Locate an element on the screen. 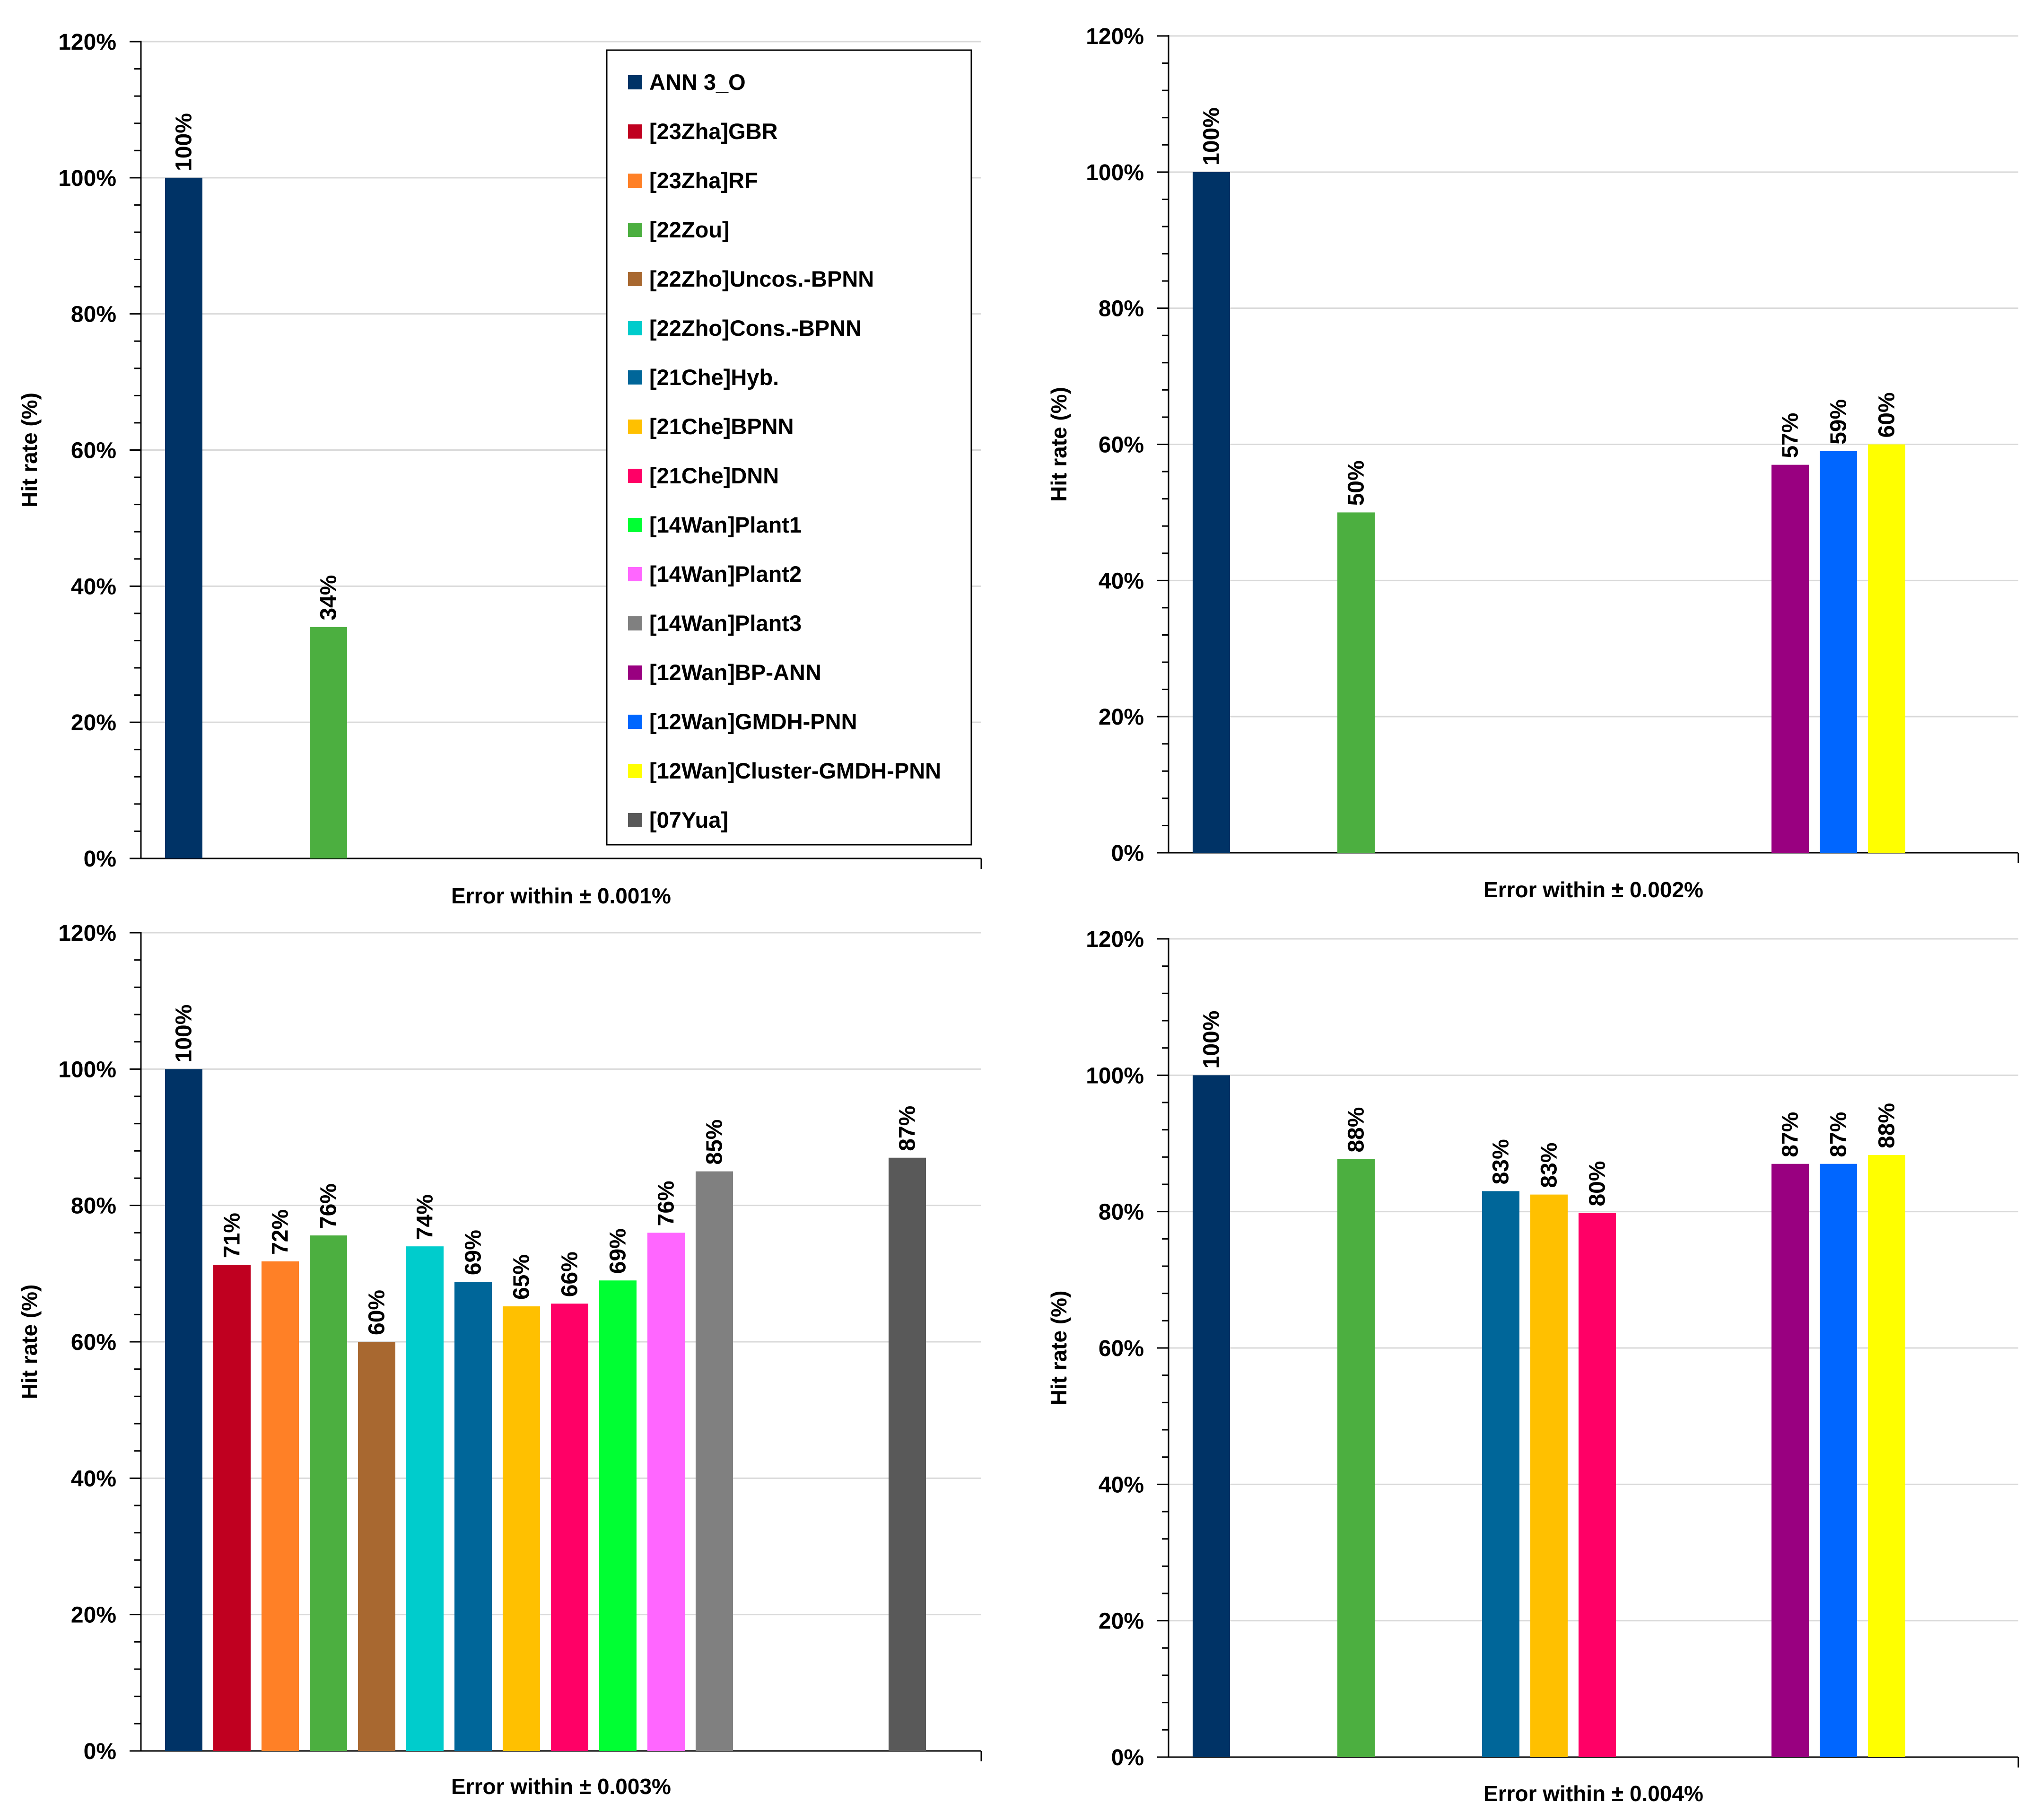 Image resolution: width=2033 pixels, height=1820 pixels. legend-label: [14Wan]Plant1 is located at coordinates (726, 524).